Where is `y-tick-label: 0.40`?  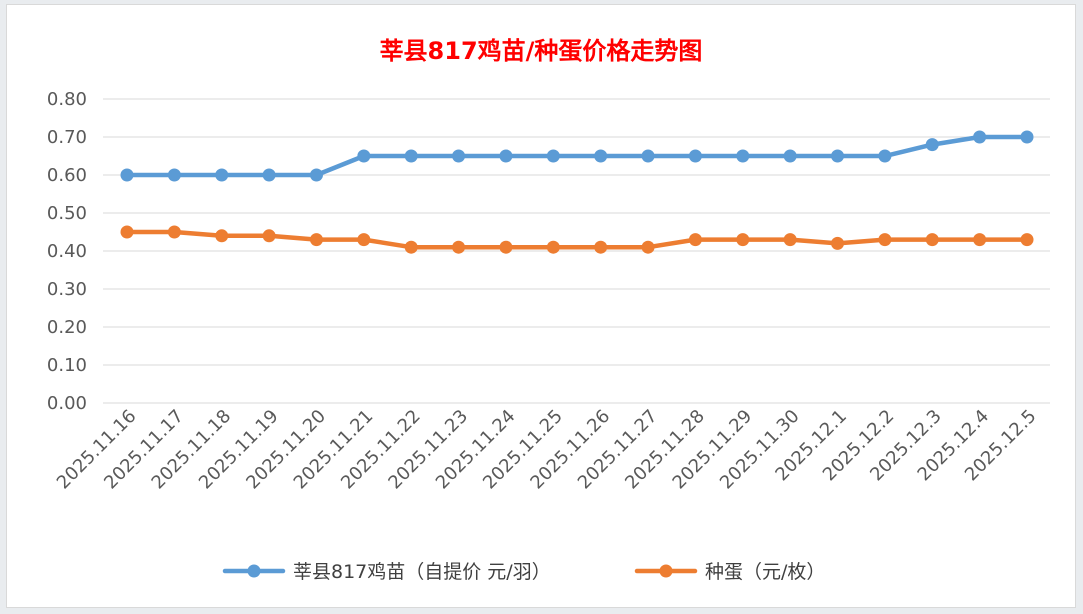 y-tick-label: 0.40 is located at coordinates (67, 251).